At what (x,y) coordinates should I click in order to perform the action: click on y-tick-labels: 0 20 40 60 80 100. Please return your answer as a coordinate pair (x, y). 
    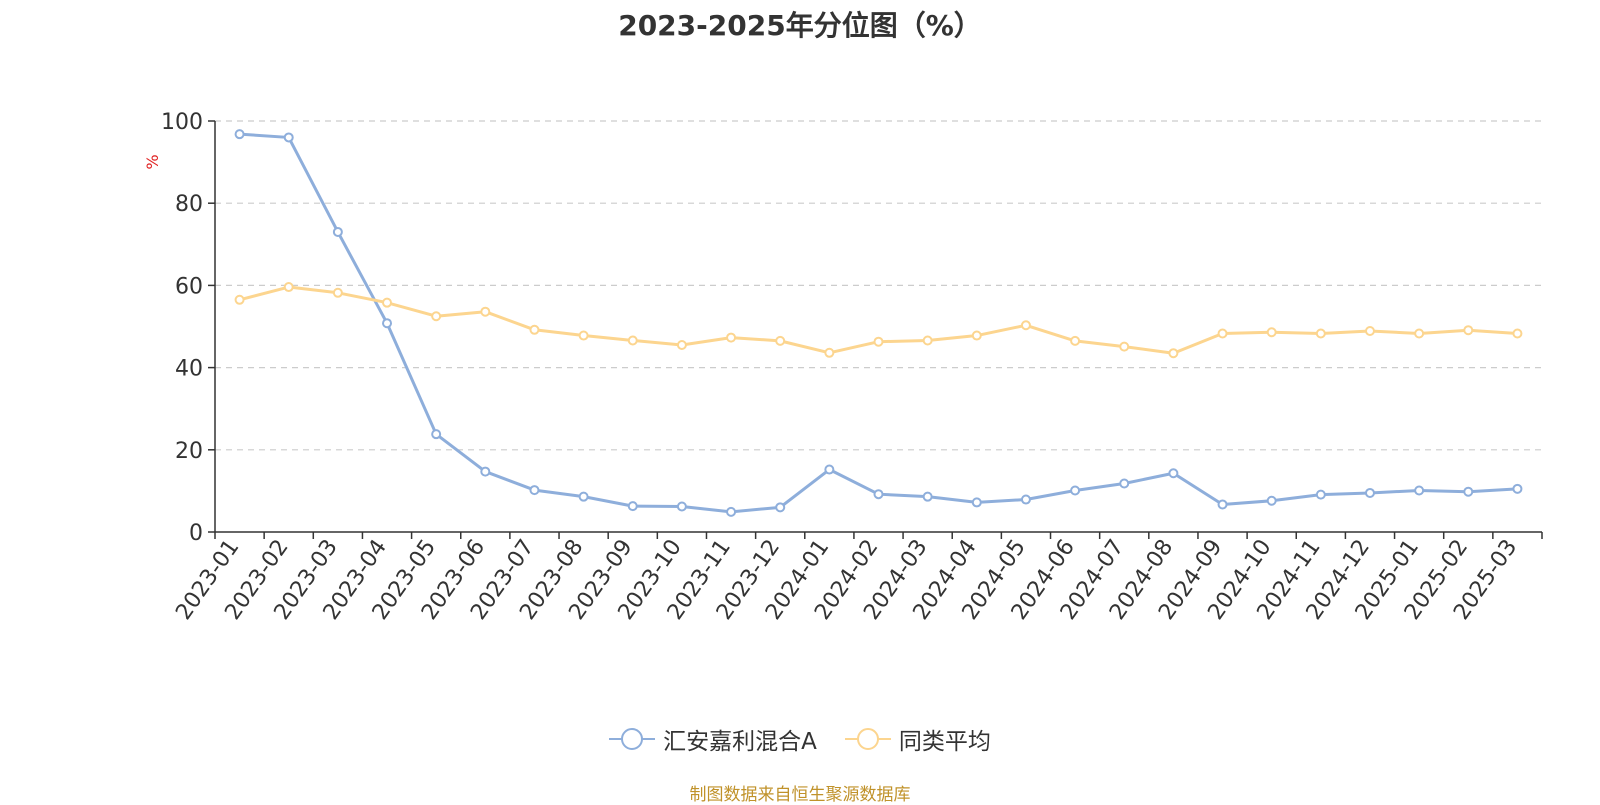
    Looking at the image, I should click on (182, 328).